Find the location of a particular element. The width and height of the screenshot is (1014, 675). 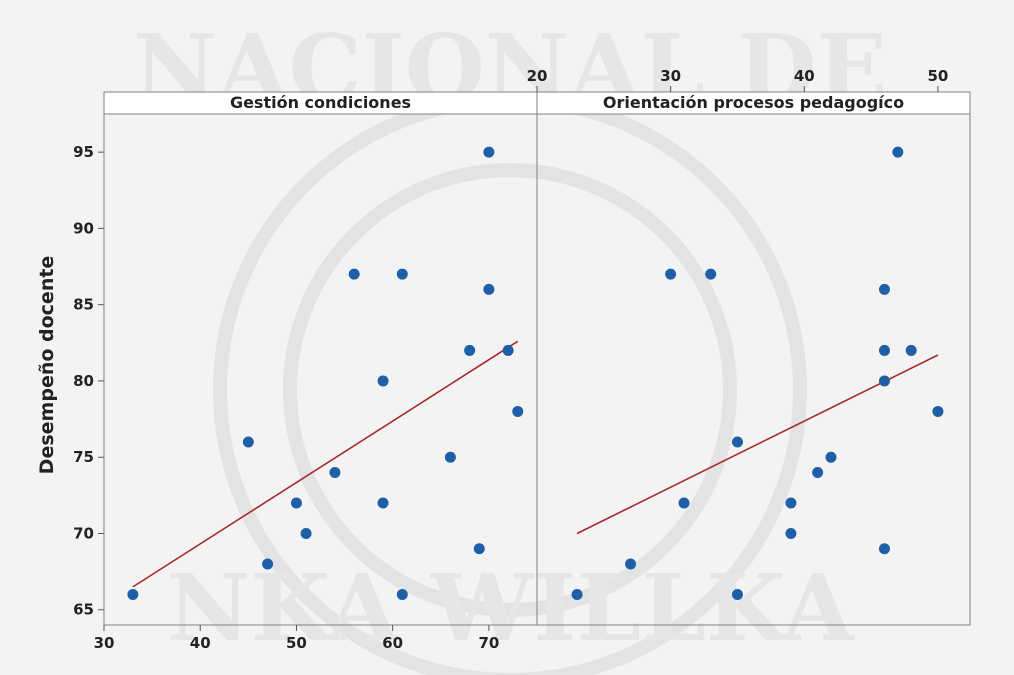

y-tick-label: 95 is located at coordinates (83, 152).